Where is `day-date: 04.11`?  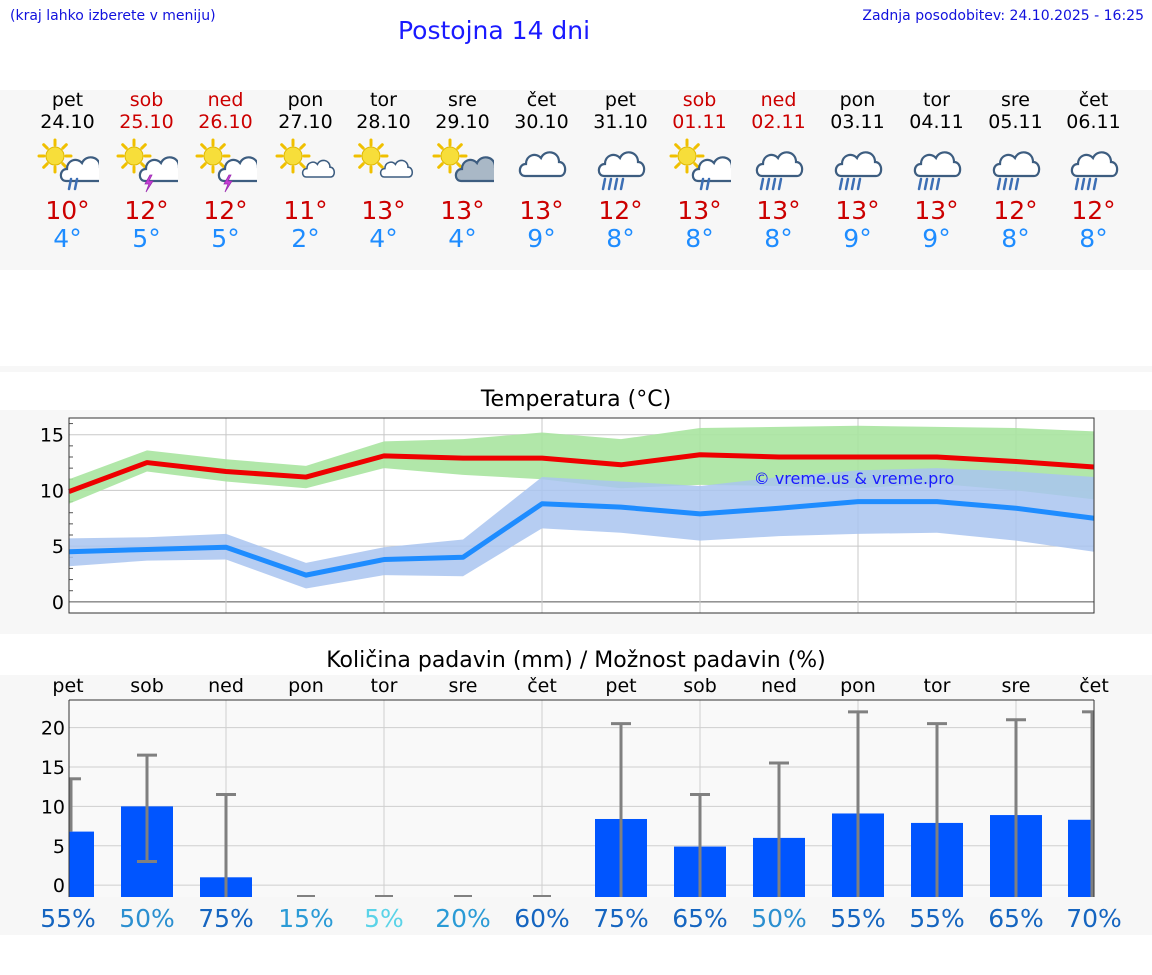 day-date: 04.11 is located at coordinates (936, 122).